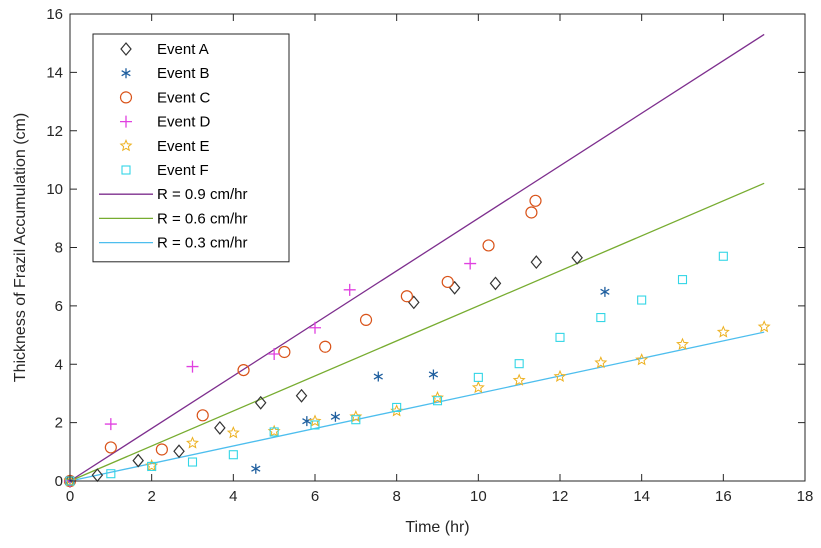 The height and width of the screenshot is (548, 821). I want to click on x-tick-label: 0, so click(70, 496).